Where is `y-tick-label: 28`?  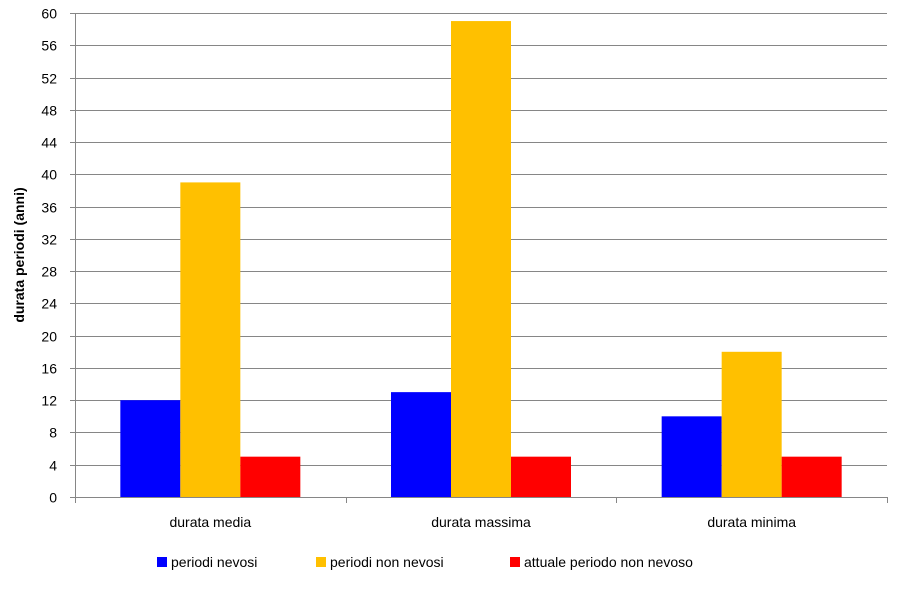 y-tick-label: 28 is located at coordinates (49, 272).